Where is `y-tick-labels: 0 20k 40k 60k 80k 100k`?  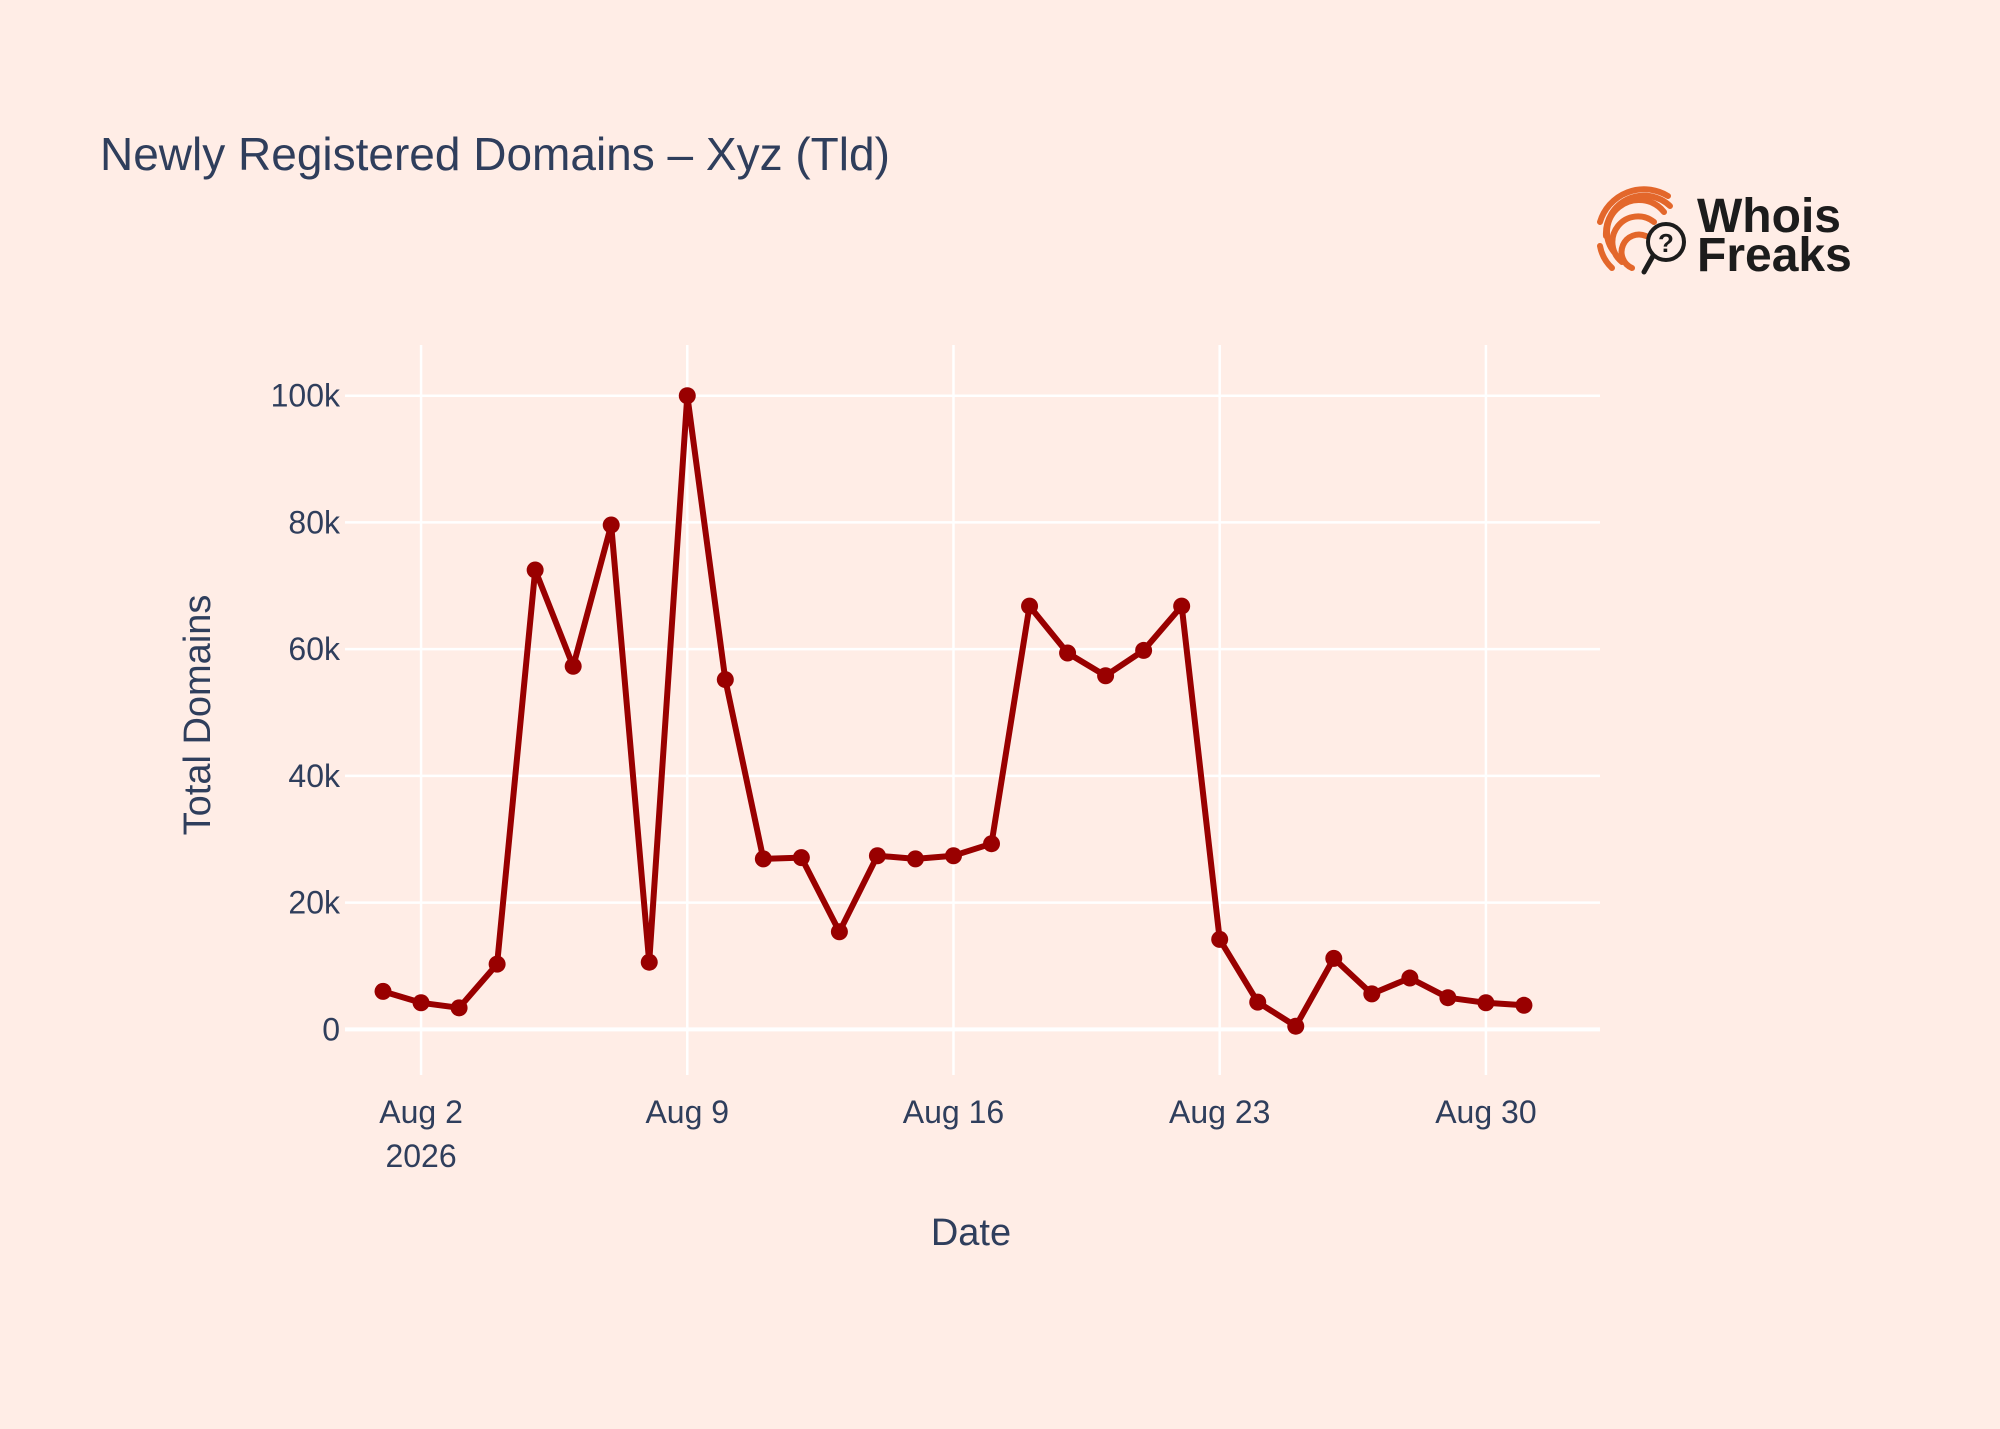 y-tick-labels: 0 20k 40k 60k 80k 100k is located at coordinates (306, 713).